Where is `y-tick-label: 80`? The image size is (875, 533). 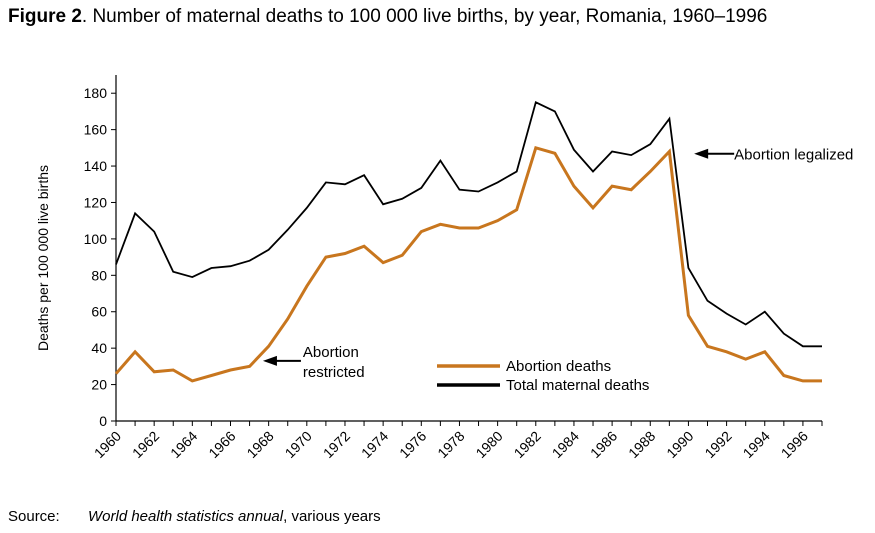
y-tick-label: 80 is located at coordinates (99, 275).